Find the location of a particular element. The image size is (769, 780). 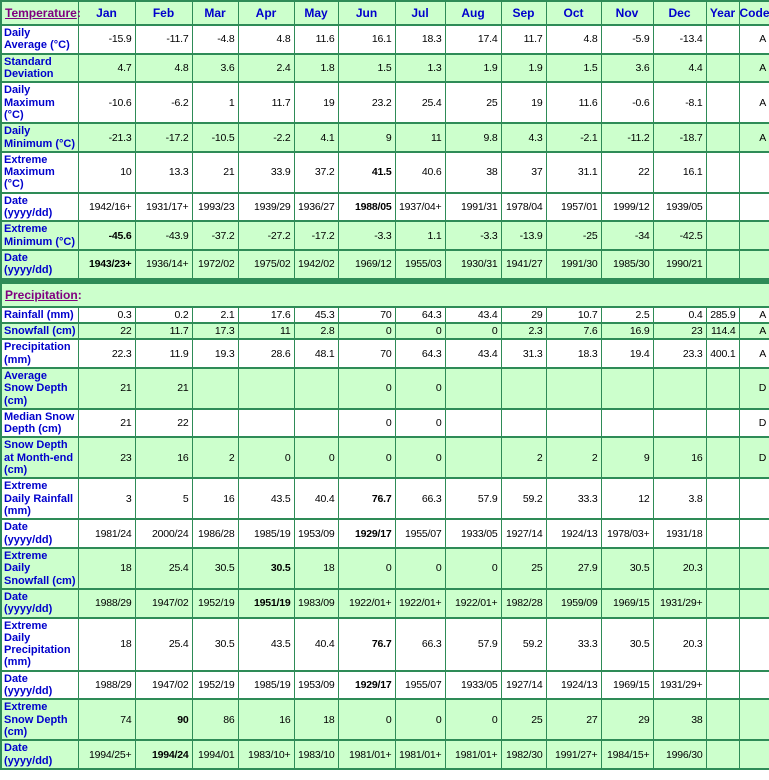

row-label: Extreme Daily Rainfall (mm) is located at coordinates (39, 499).